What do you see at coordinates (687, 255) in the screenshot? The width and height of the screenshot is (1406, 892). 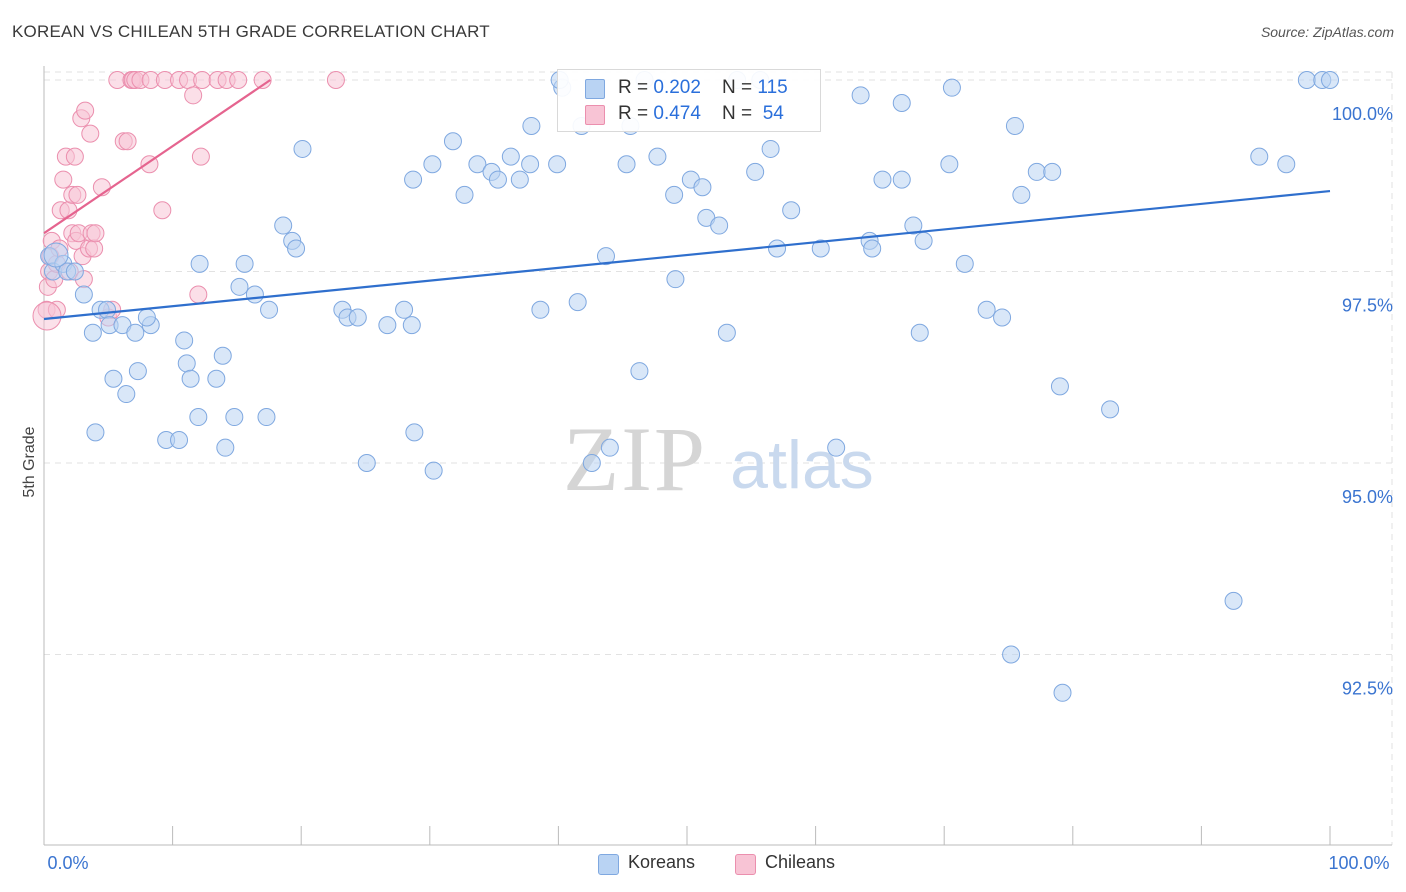 I see `koreans-trend-line` at bounding box center [687, 255].